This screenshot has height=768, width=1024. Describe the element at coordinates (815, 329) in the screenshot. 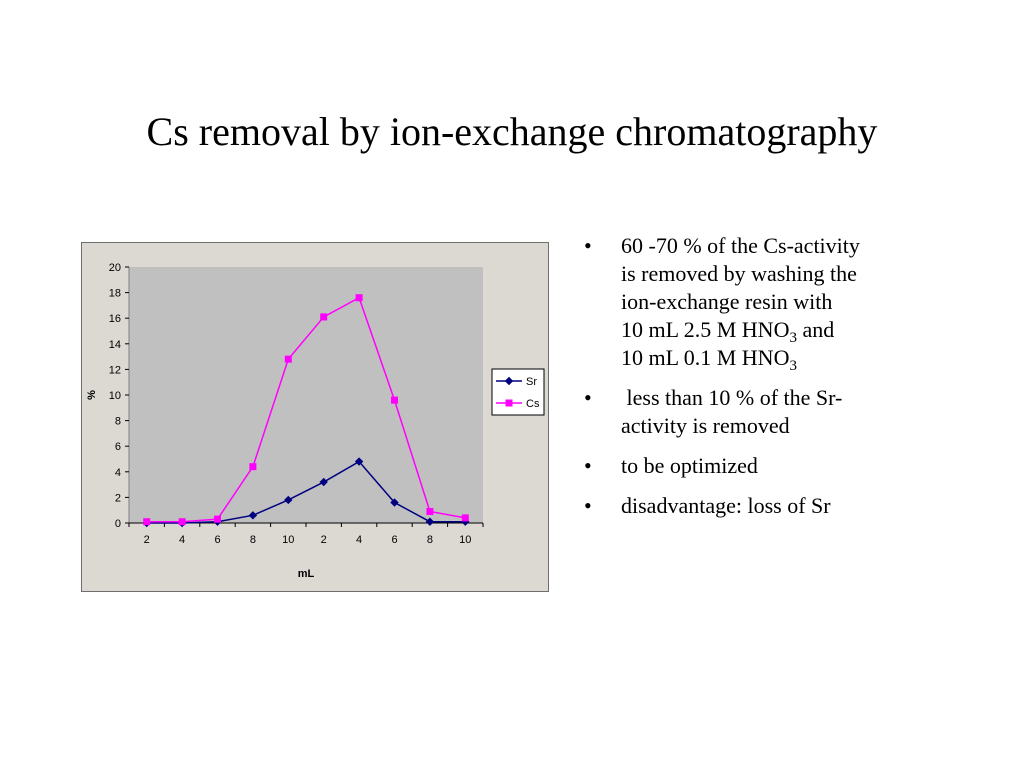

I see `formula-after: and` at that location.